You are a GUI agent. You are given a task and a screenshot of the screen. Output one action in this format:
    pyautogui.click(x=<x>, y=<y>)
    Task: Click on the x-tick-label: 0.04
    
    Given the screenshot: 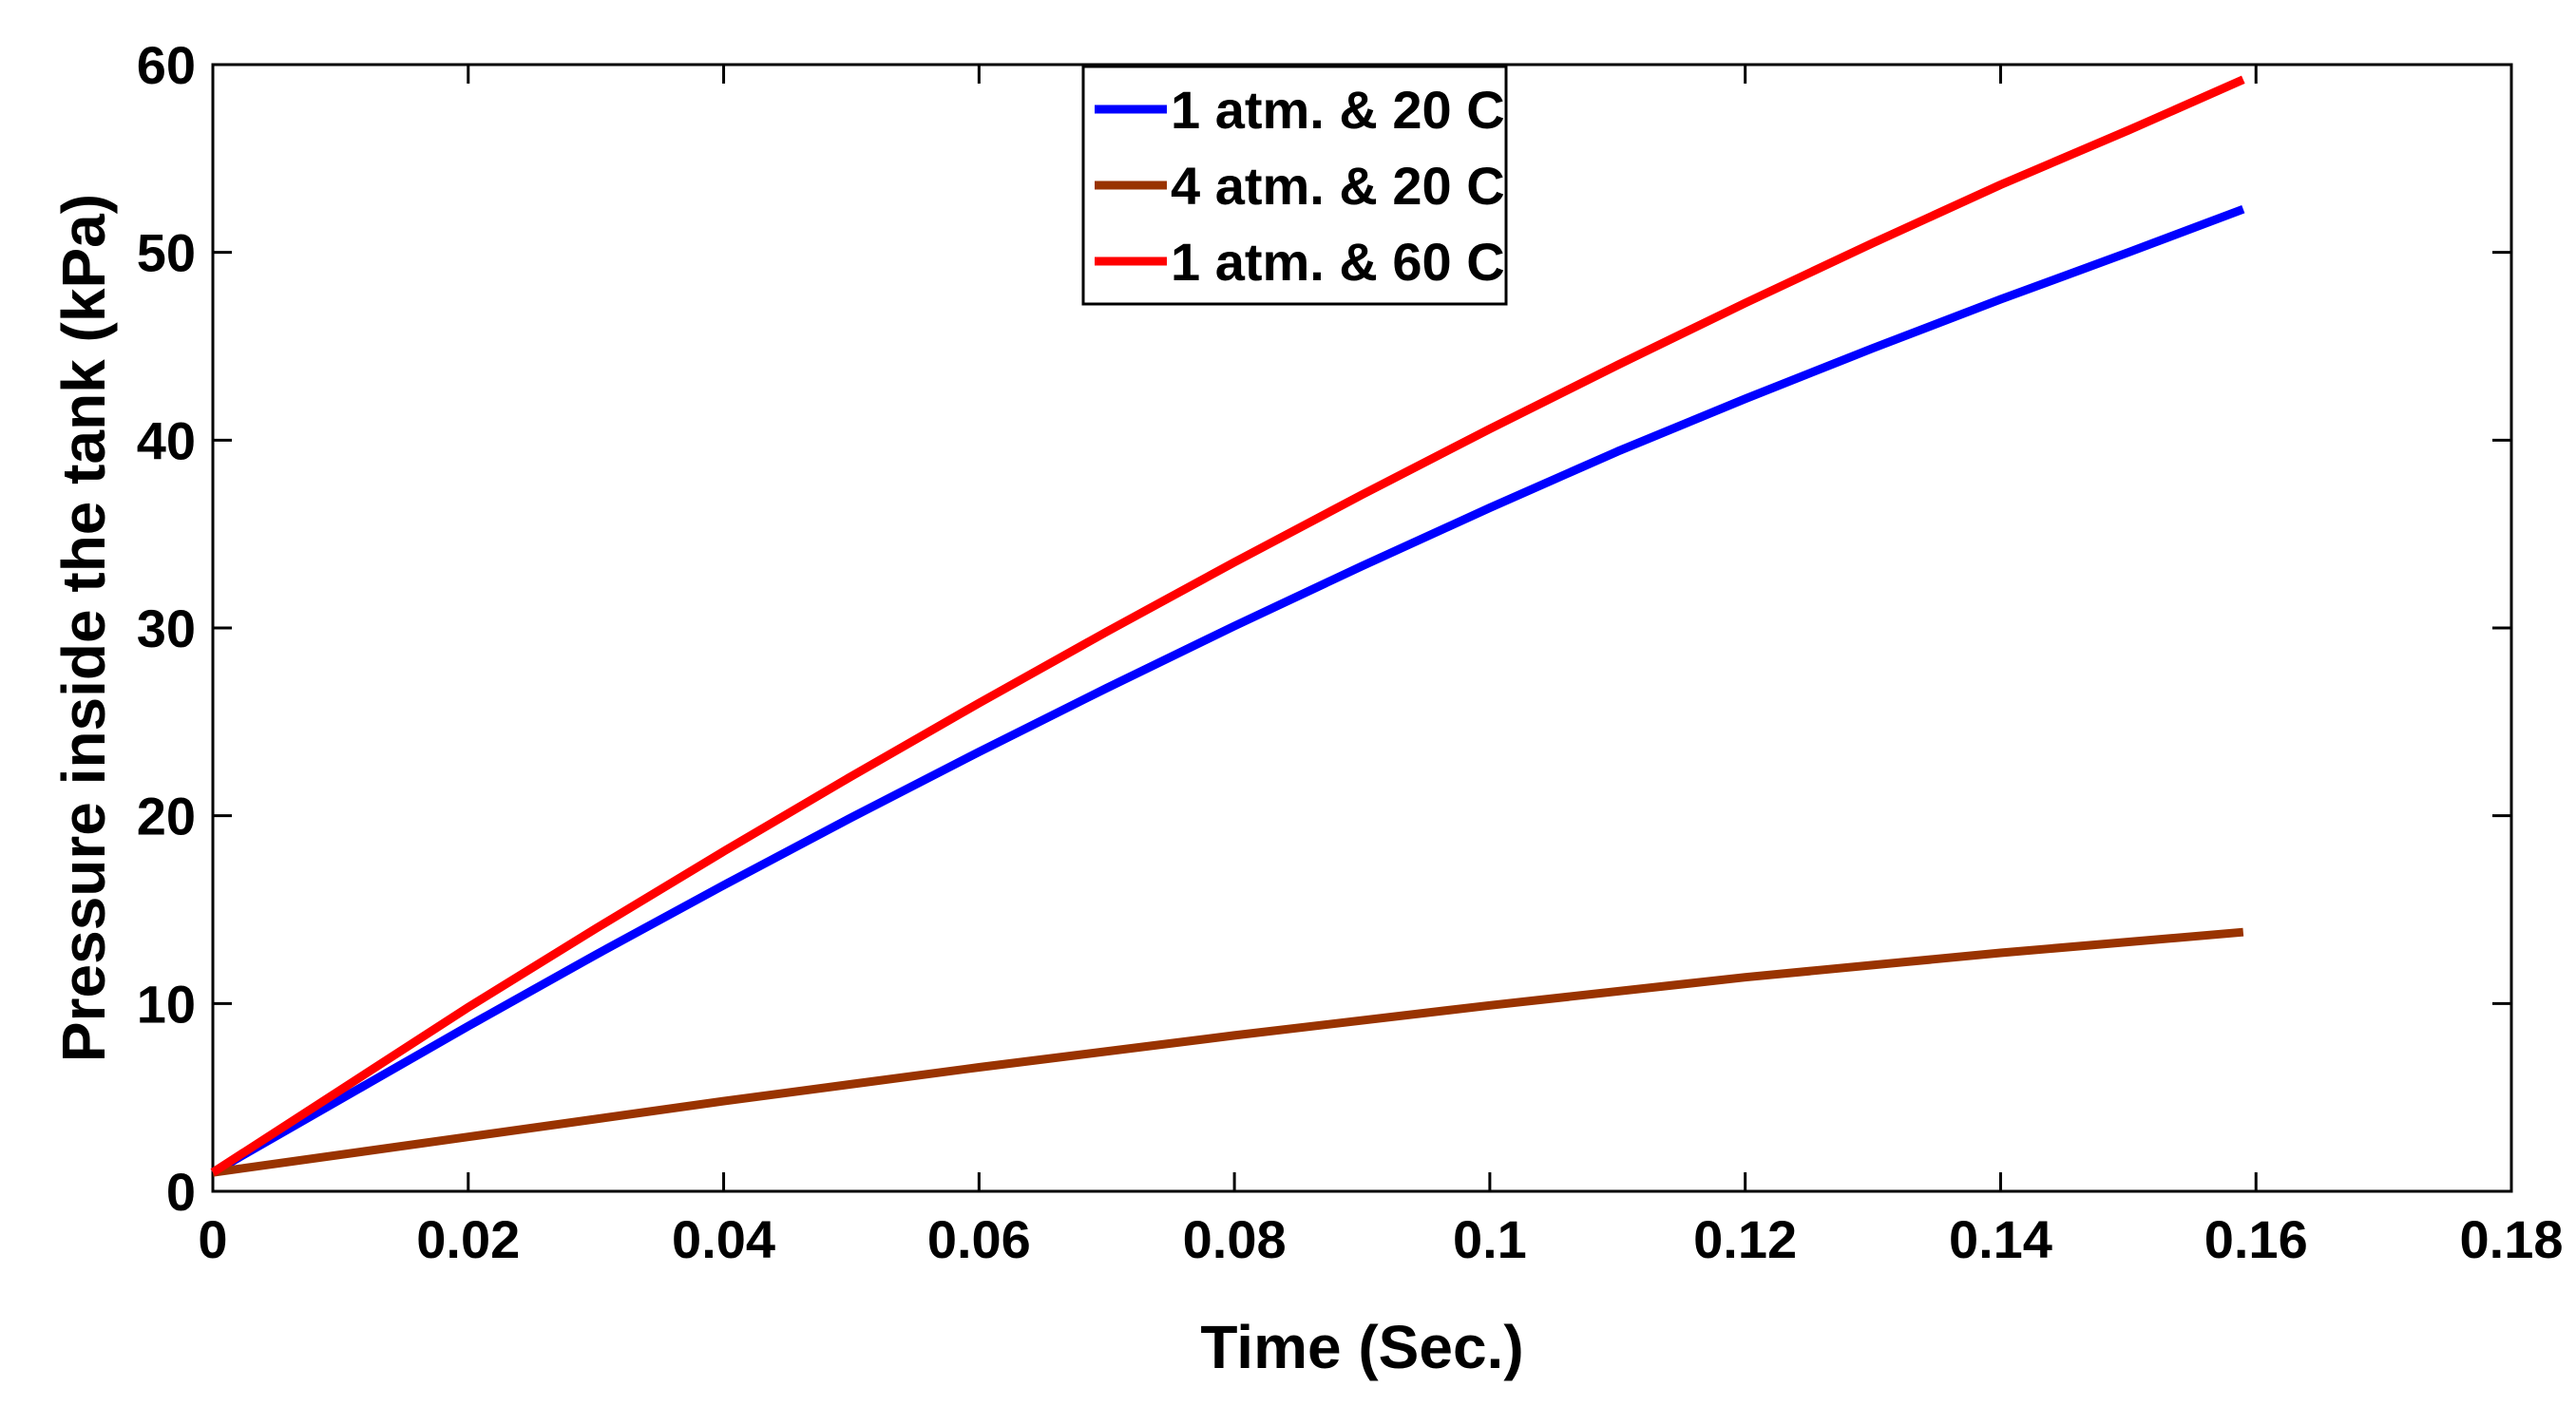 What is the action you would take?
    pyautogui.click(x=723, y=1239)
    